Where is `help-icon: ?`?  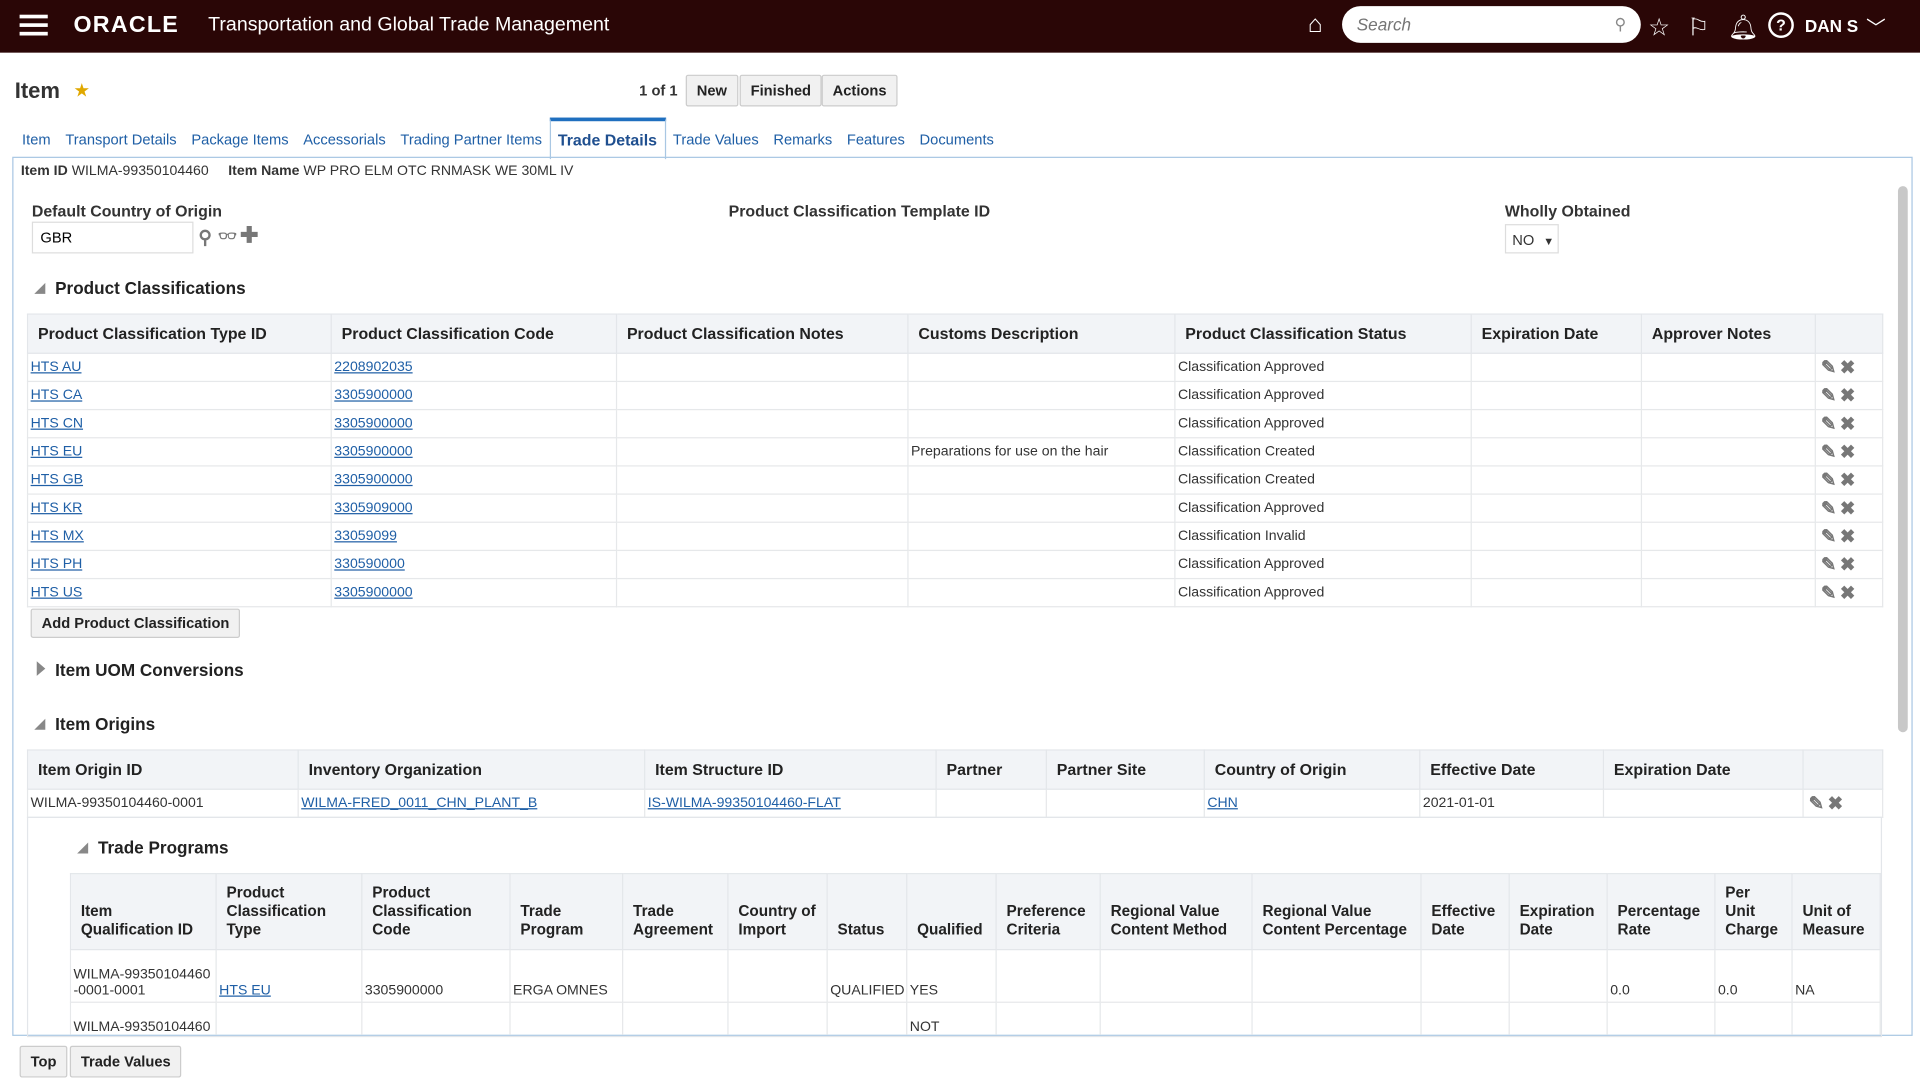 help-icon: ? is located at coordinates (1781, 25).